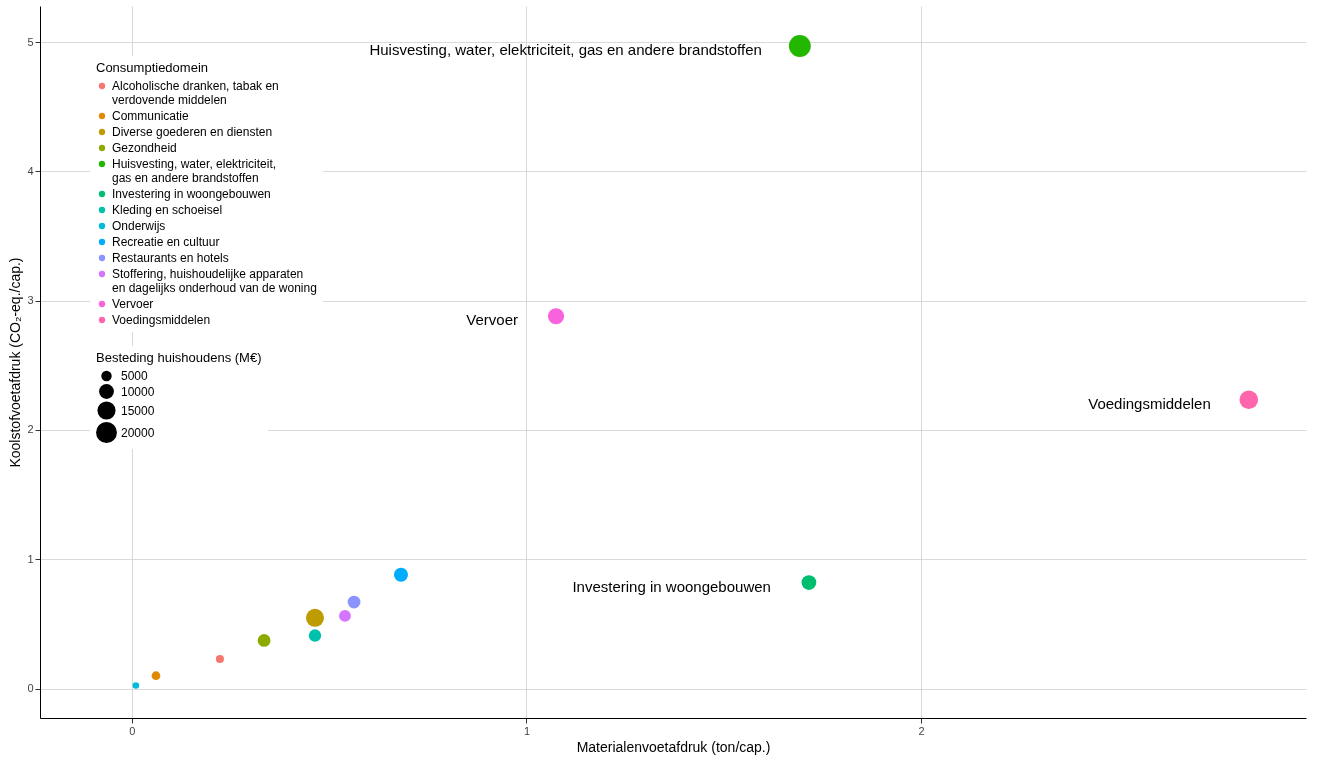 The image size is (1318, 769). Describe the element at coordinates (30, 429) in the screenshot. I see `y-tick-label: 2` at that location.